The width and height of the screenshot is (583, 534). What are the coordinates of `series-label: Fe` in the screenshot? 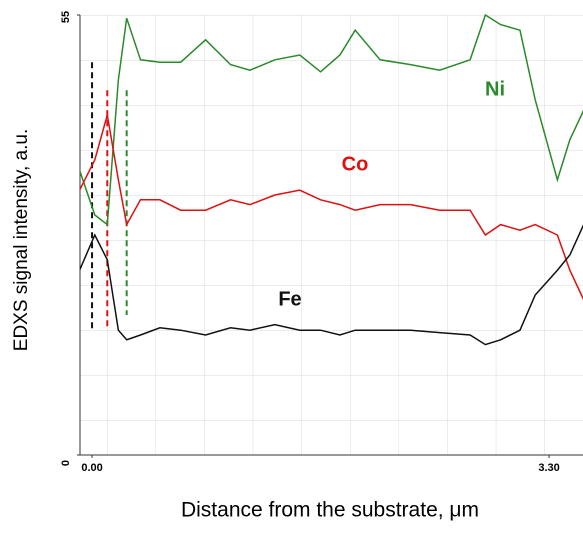 It's located at (289, 299).